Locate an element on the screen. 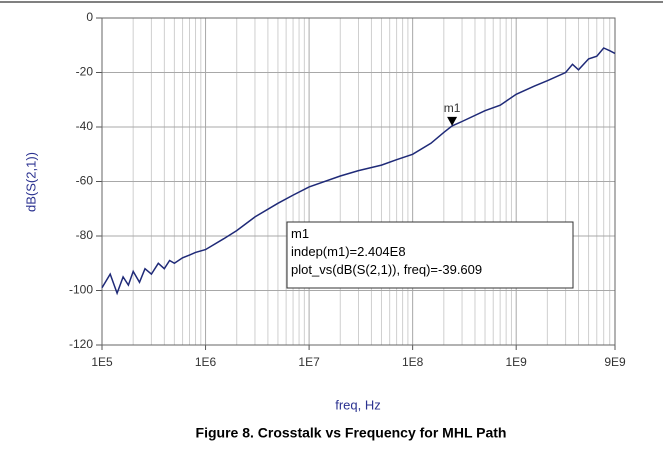 This screenshot has width=663, height=456. y-tick-label: -60 is located at coordinates (85, 181).